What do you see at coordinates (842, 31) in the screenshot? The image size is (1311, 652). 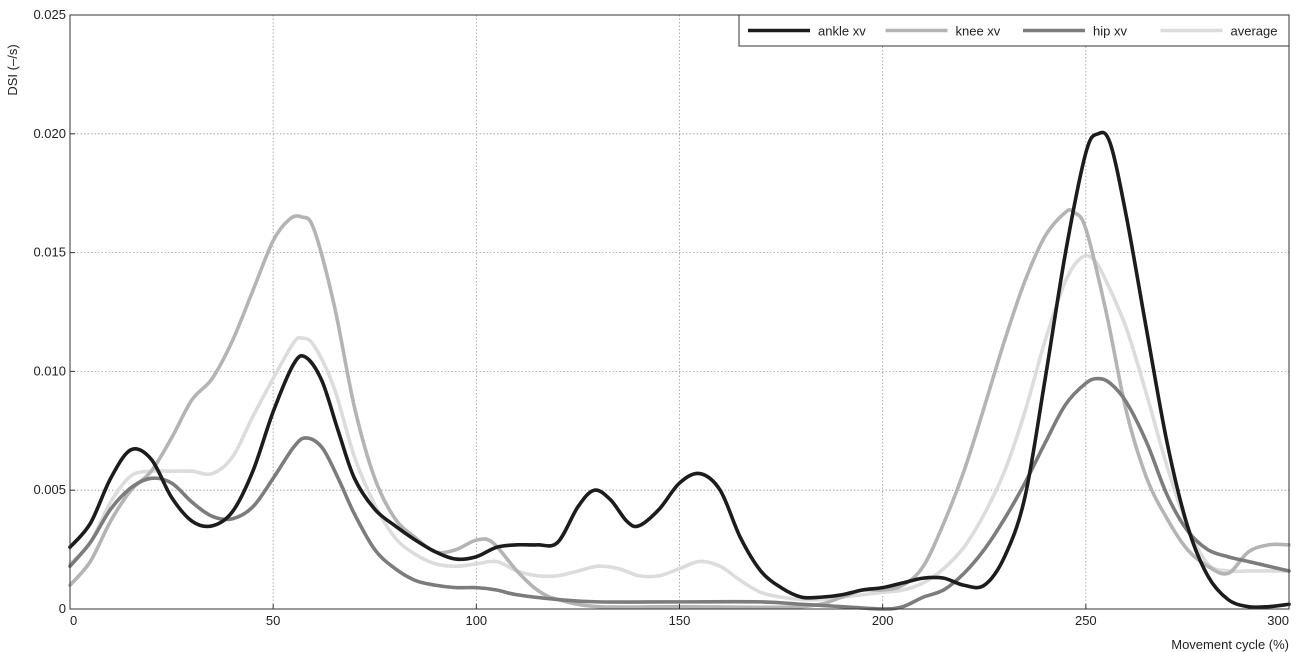 I see `legend-label: ankle xv` at bounding box center [842, 31].